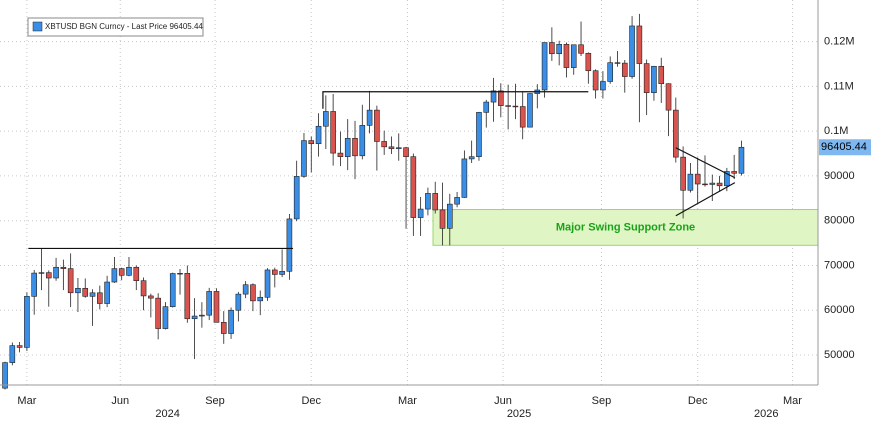 The height and width of the screenshot is (427, 871). Describe the element at coordinates (839, 42) in the screenshot. I see `y-tick-label: 0.12M` at that location.